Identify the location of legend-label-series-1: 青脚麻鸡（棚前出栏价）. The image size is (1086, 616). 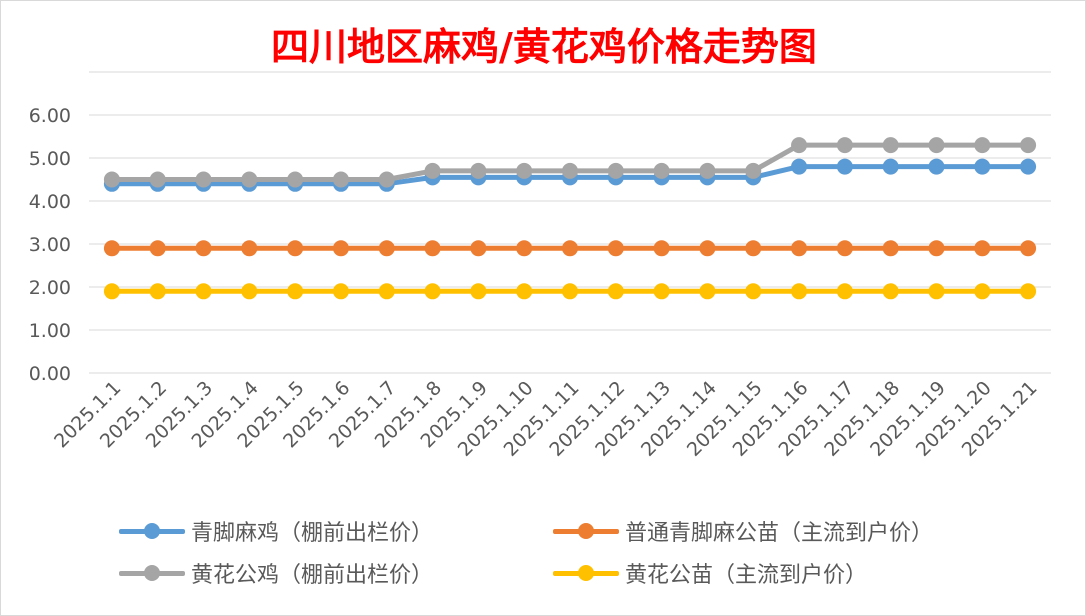
(312, 533).